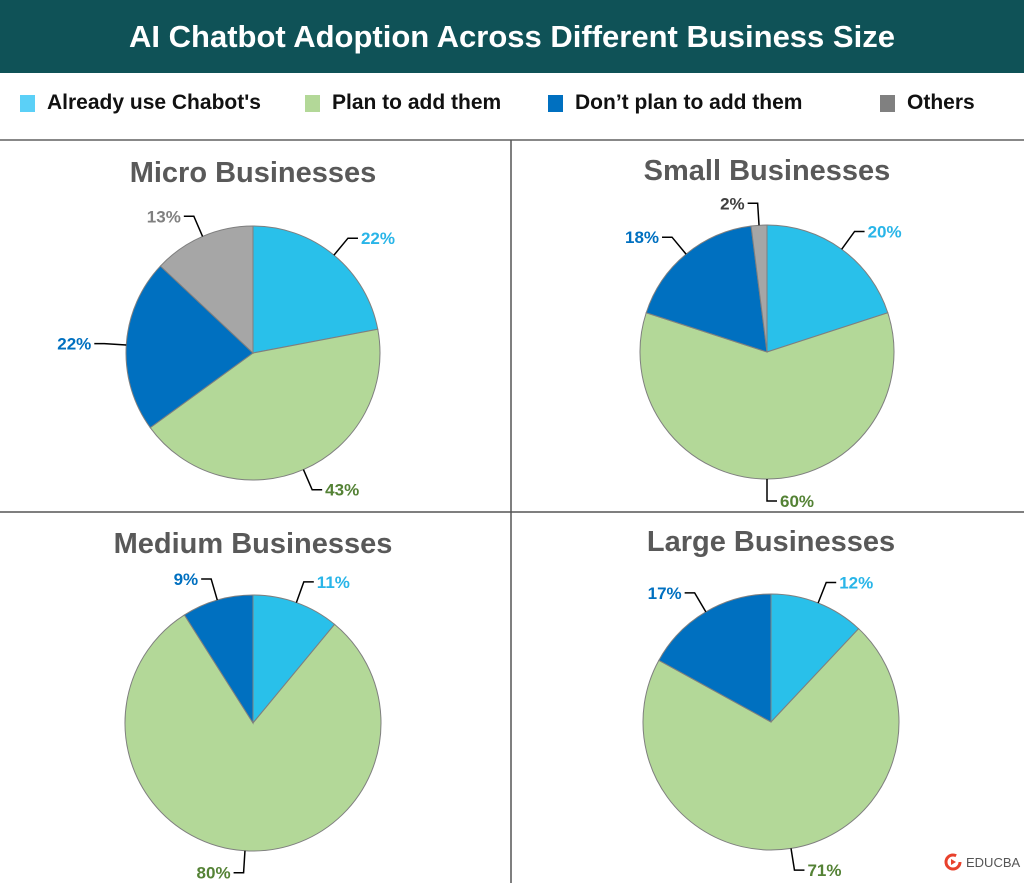  What do you see at coordinates (824, 870) in the screenshot?
I see `data-label: 71%` at bounding box center [824, 870].